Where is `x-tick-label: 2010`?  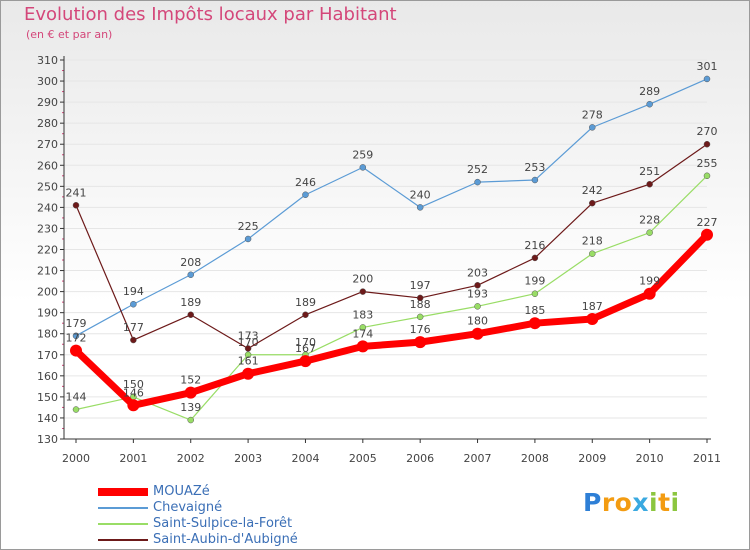 x-tick-label: 2010 is located at coordinates (650, 458).